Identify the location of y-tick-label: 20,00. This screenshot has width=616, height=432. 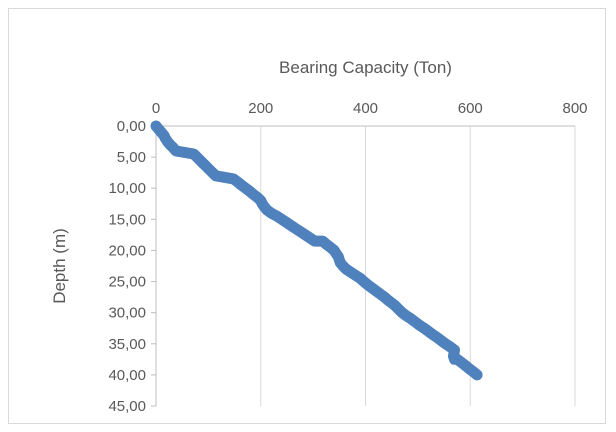
(127, 250).